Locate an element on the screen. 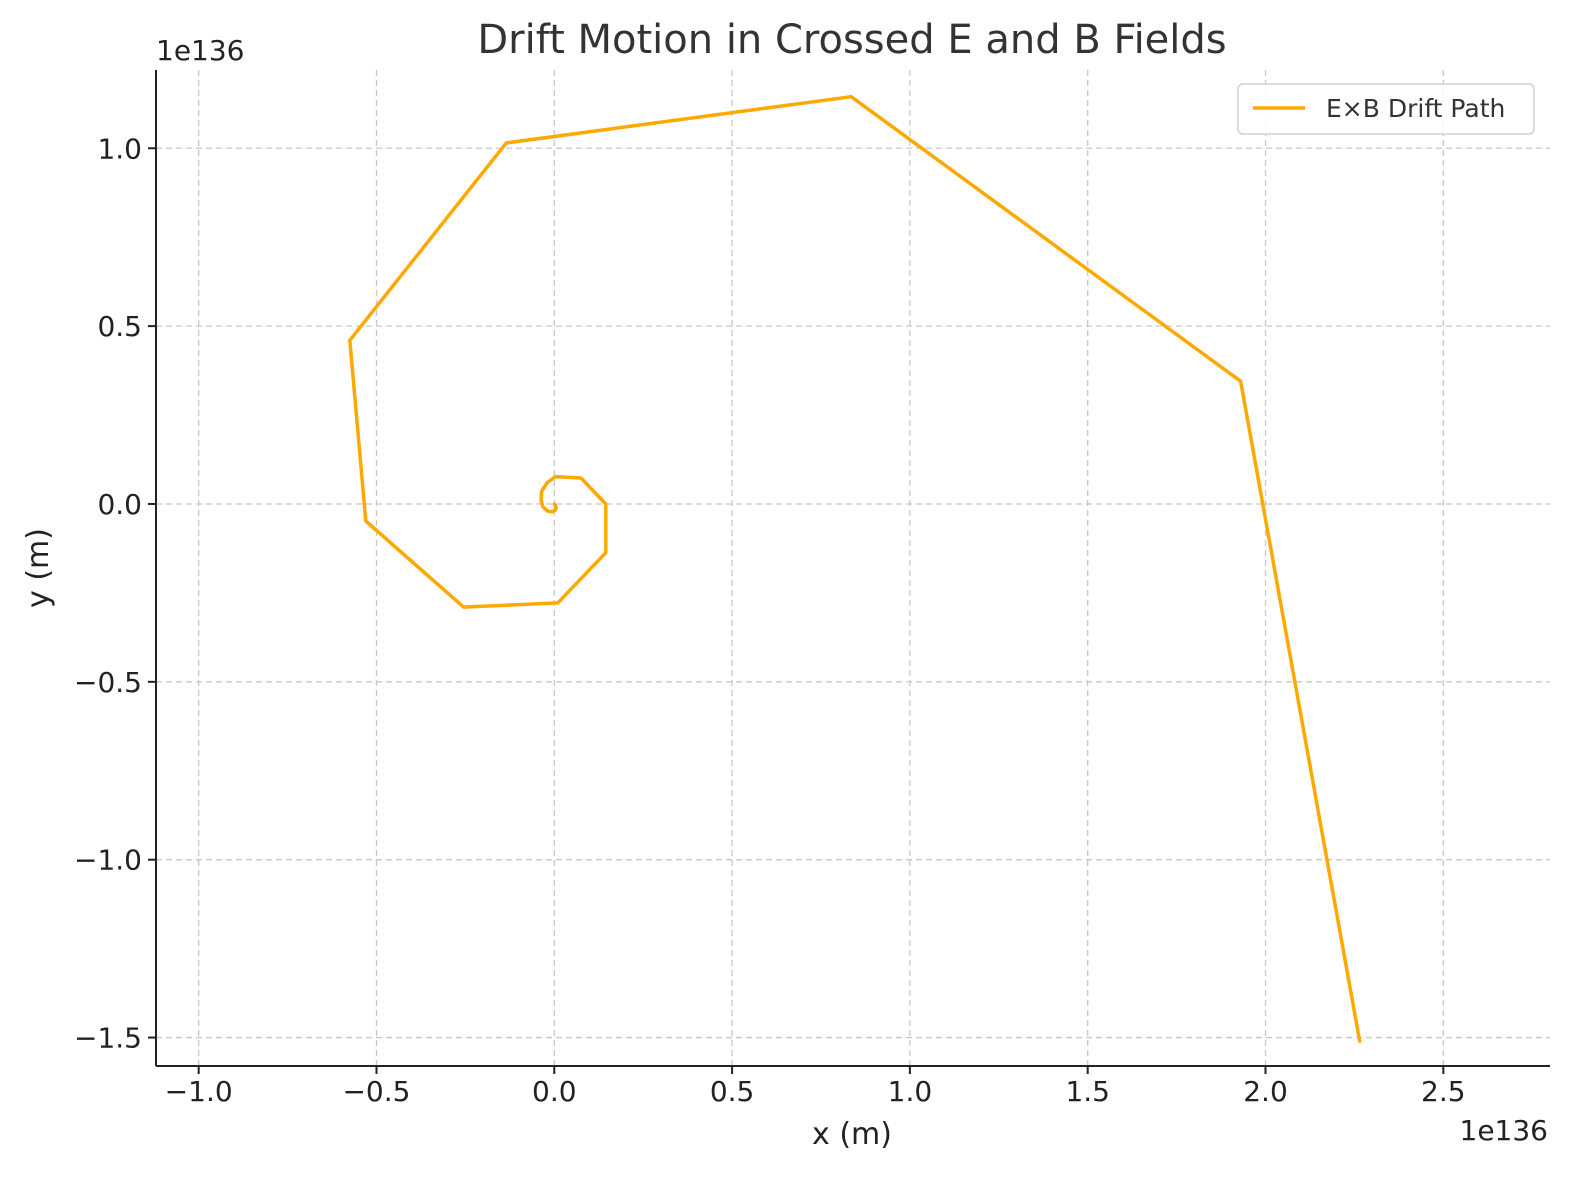 The width and height of the screenshot is (1580, 1180). x-tick-label: 1.0 is located at coordinates (910, 1091).